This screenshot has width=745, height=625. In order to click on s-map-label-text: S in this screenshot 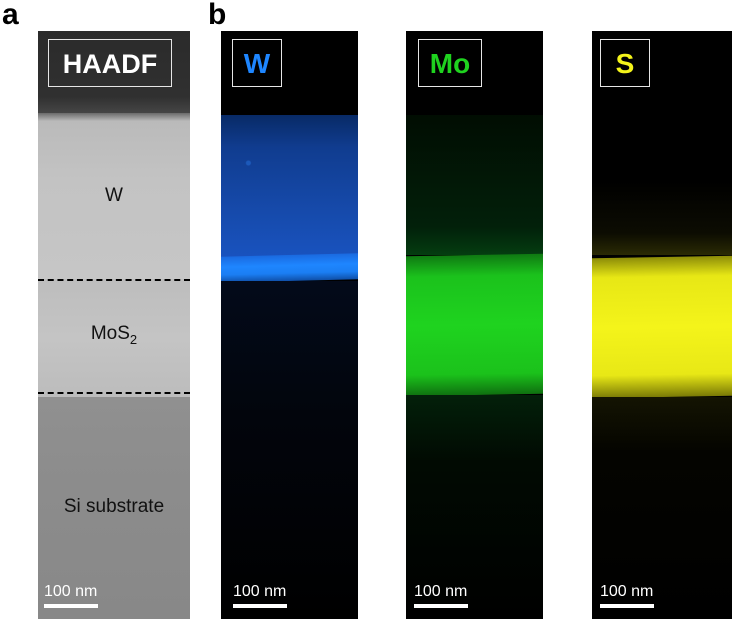, I will do `click(625, 63)`.